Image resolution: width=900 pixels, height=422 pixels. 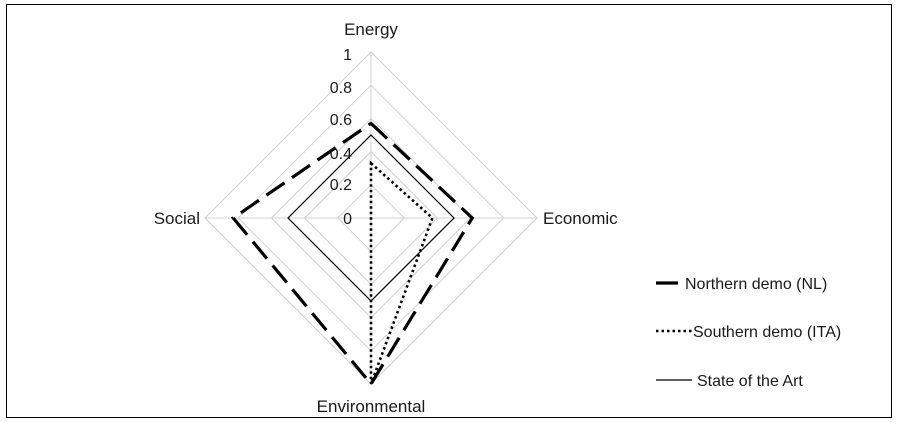 What do you see at coordinates (756, 284) in the screenshot?
I see `legend-label-northern: Northern demo (NL)` at bounding box center [756, 284].